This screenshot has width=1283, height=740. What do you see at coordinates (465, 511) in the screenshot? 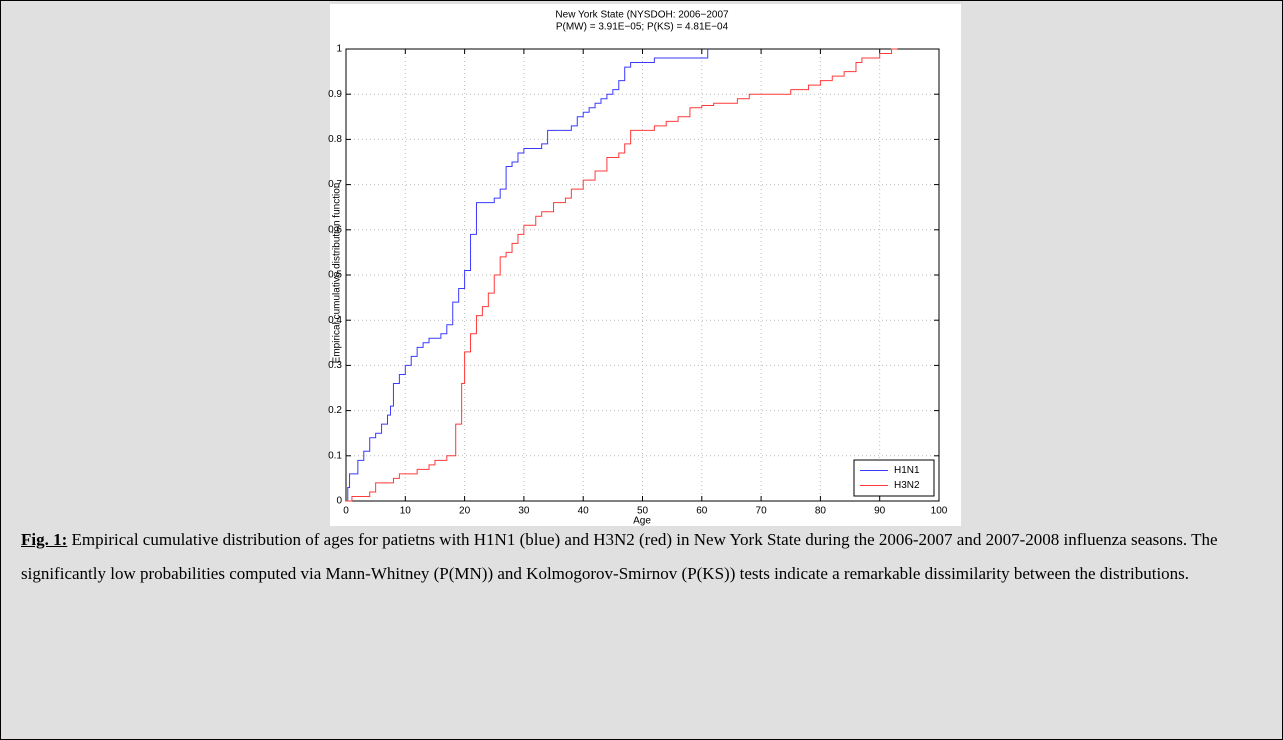
I see `x-tick-label: 20` at bounding box center [465, 511].